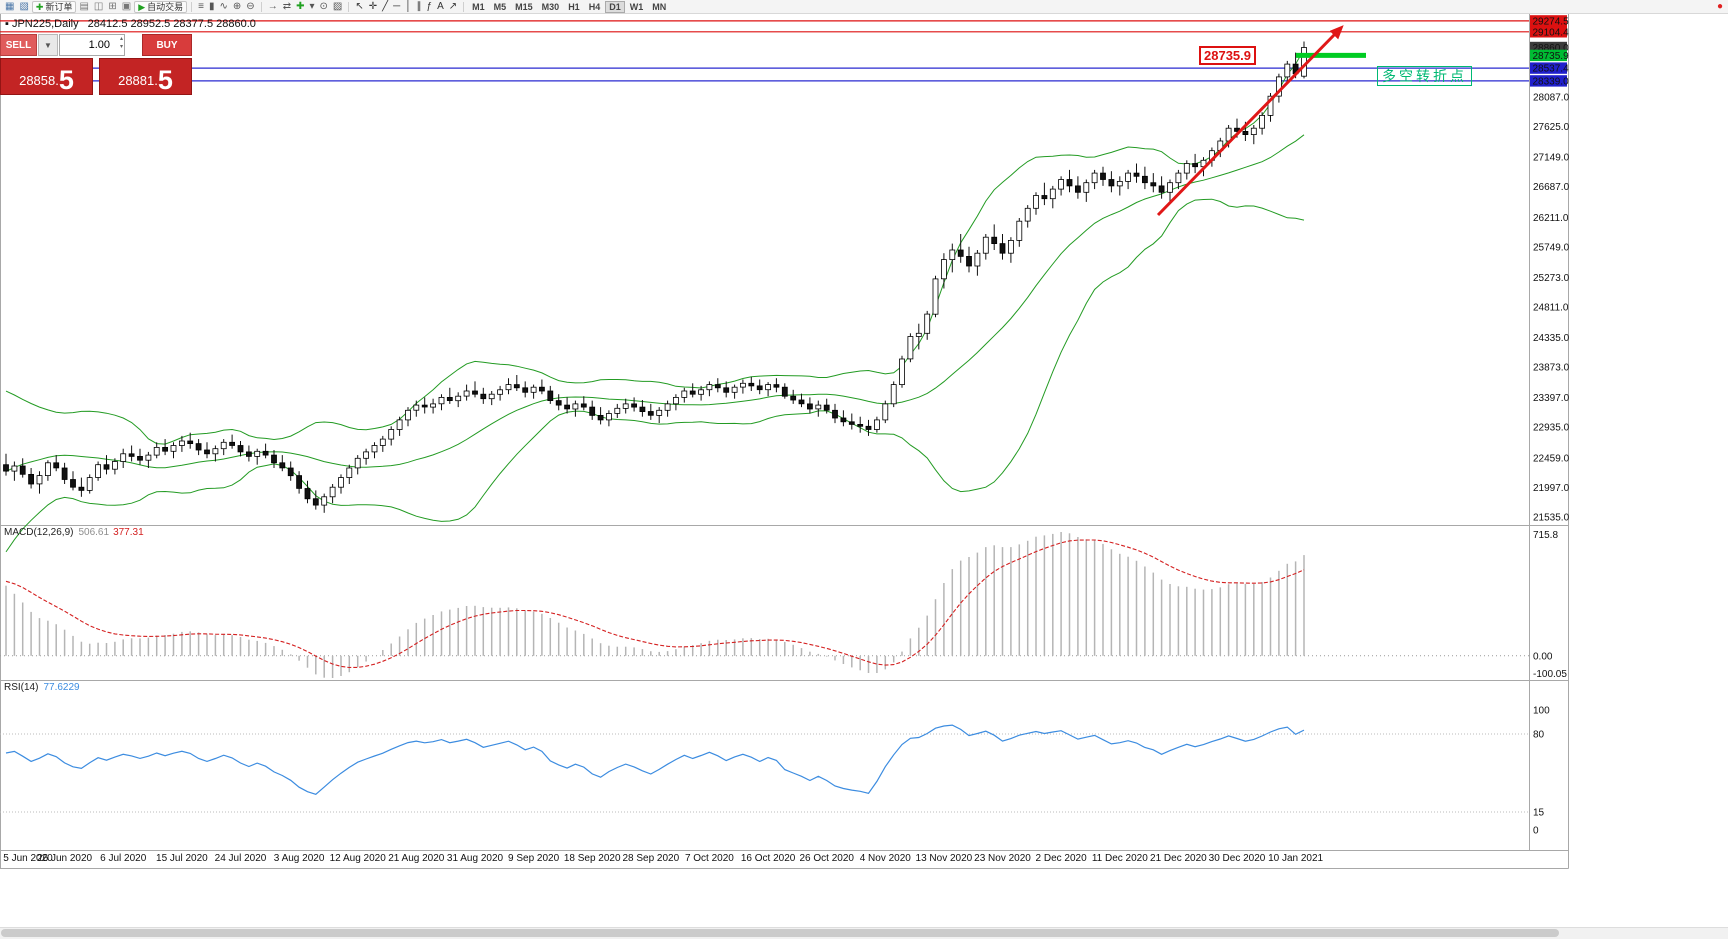  I want to click on svg-text: 29104.4, so click(1551, 32).